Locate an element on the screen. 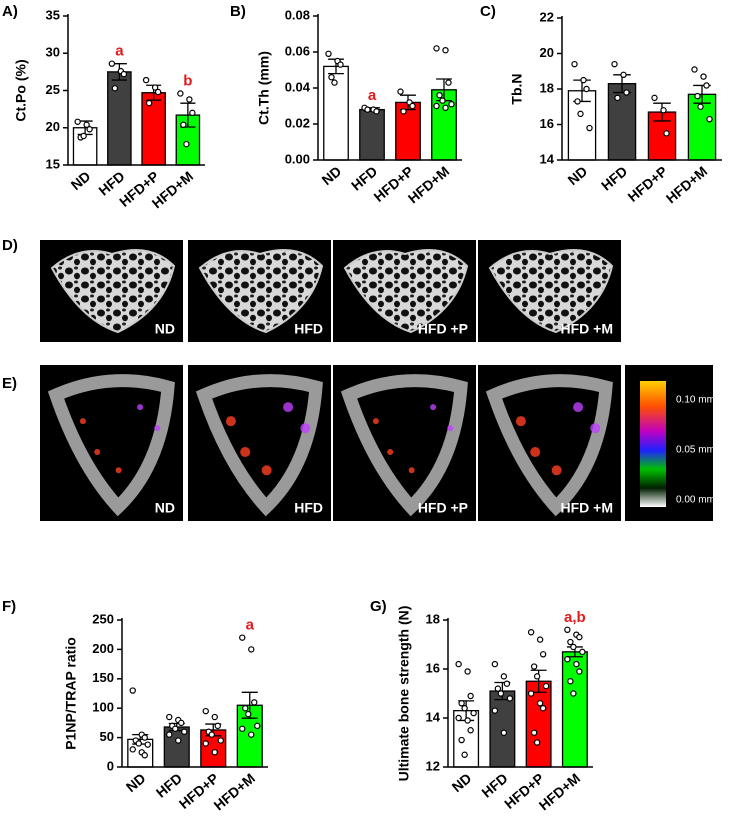 The height and width of the screenshot is (830, 739). x-tick-label: HFD is located at coordinates (614, 178).